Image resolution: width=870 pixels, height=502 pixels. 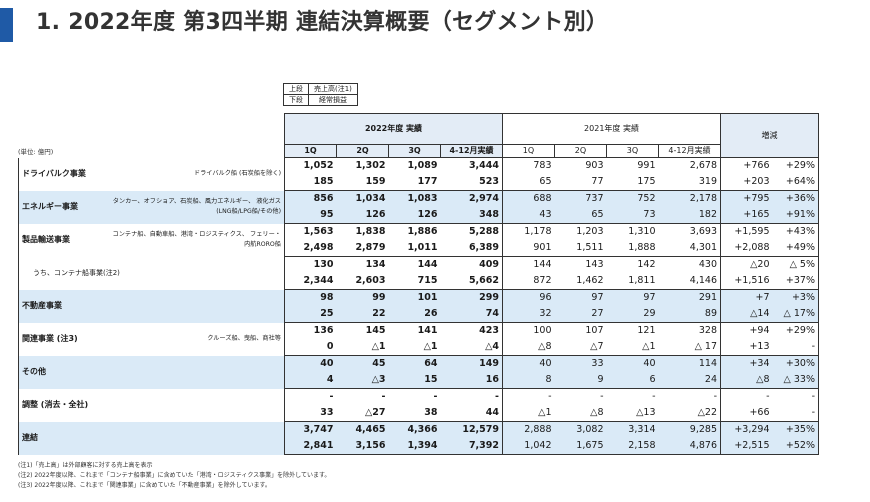 I want to click on cell-q3: 126, so click(x=414, y=215).